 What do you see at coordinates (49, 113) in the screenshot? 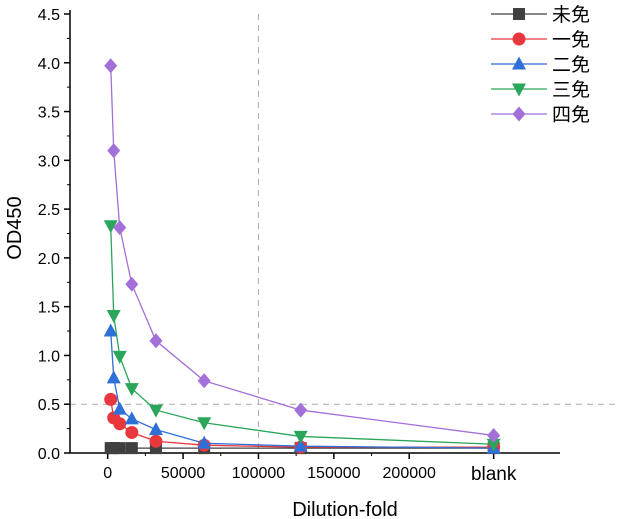
I see `y-tick-label: 3.5` at bounding box center [49, 113].